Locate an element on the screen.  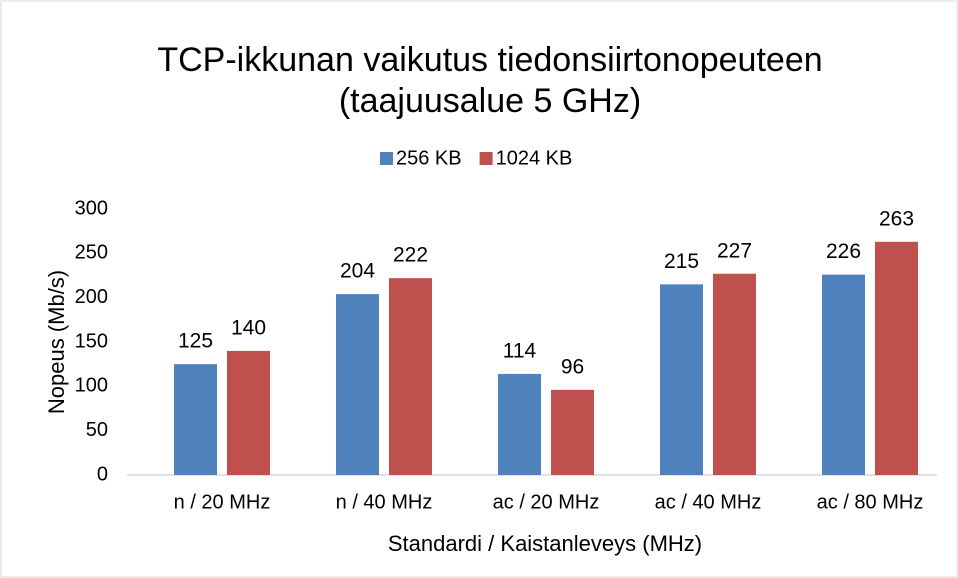
data-label: 215 is located at coordinates (681, 261).